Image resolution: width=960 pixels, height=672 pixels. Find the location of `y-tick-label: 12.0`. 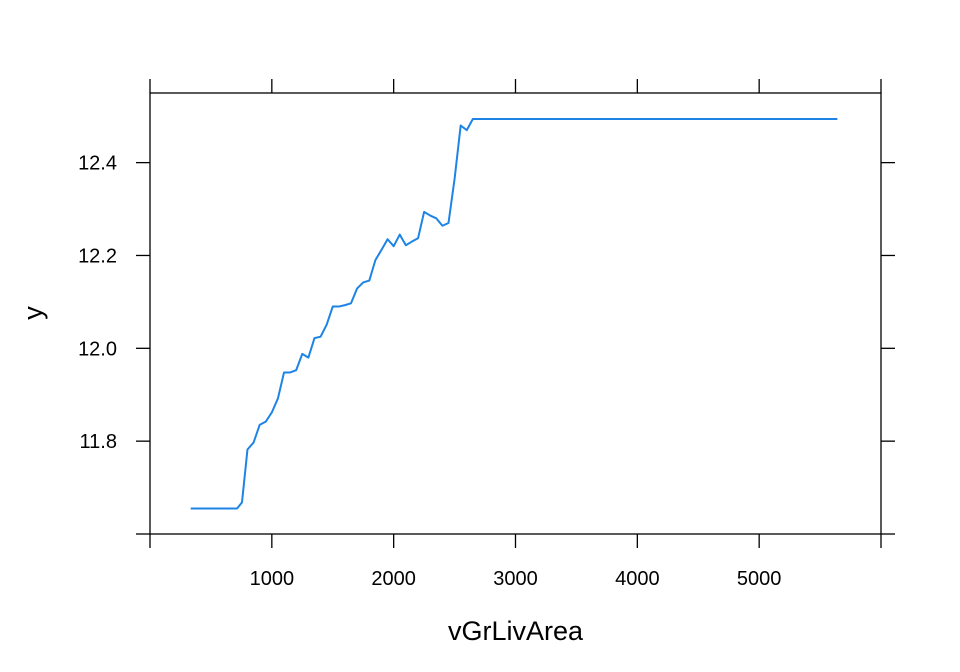

y-tick-label: 12.0 is located at coordinates (97, 349).